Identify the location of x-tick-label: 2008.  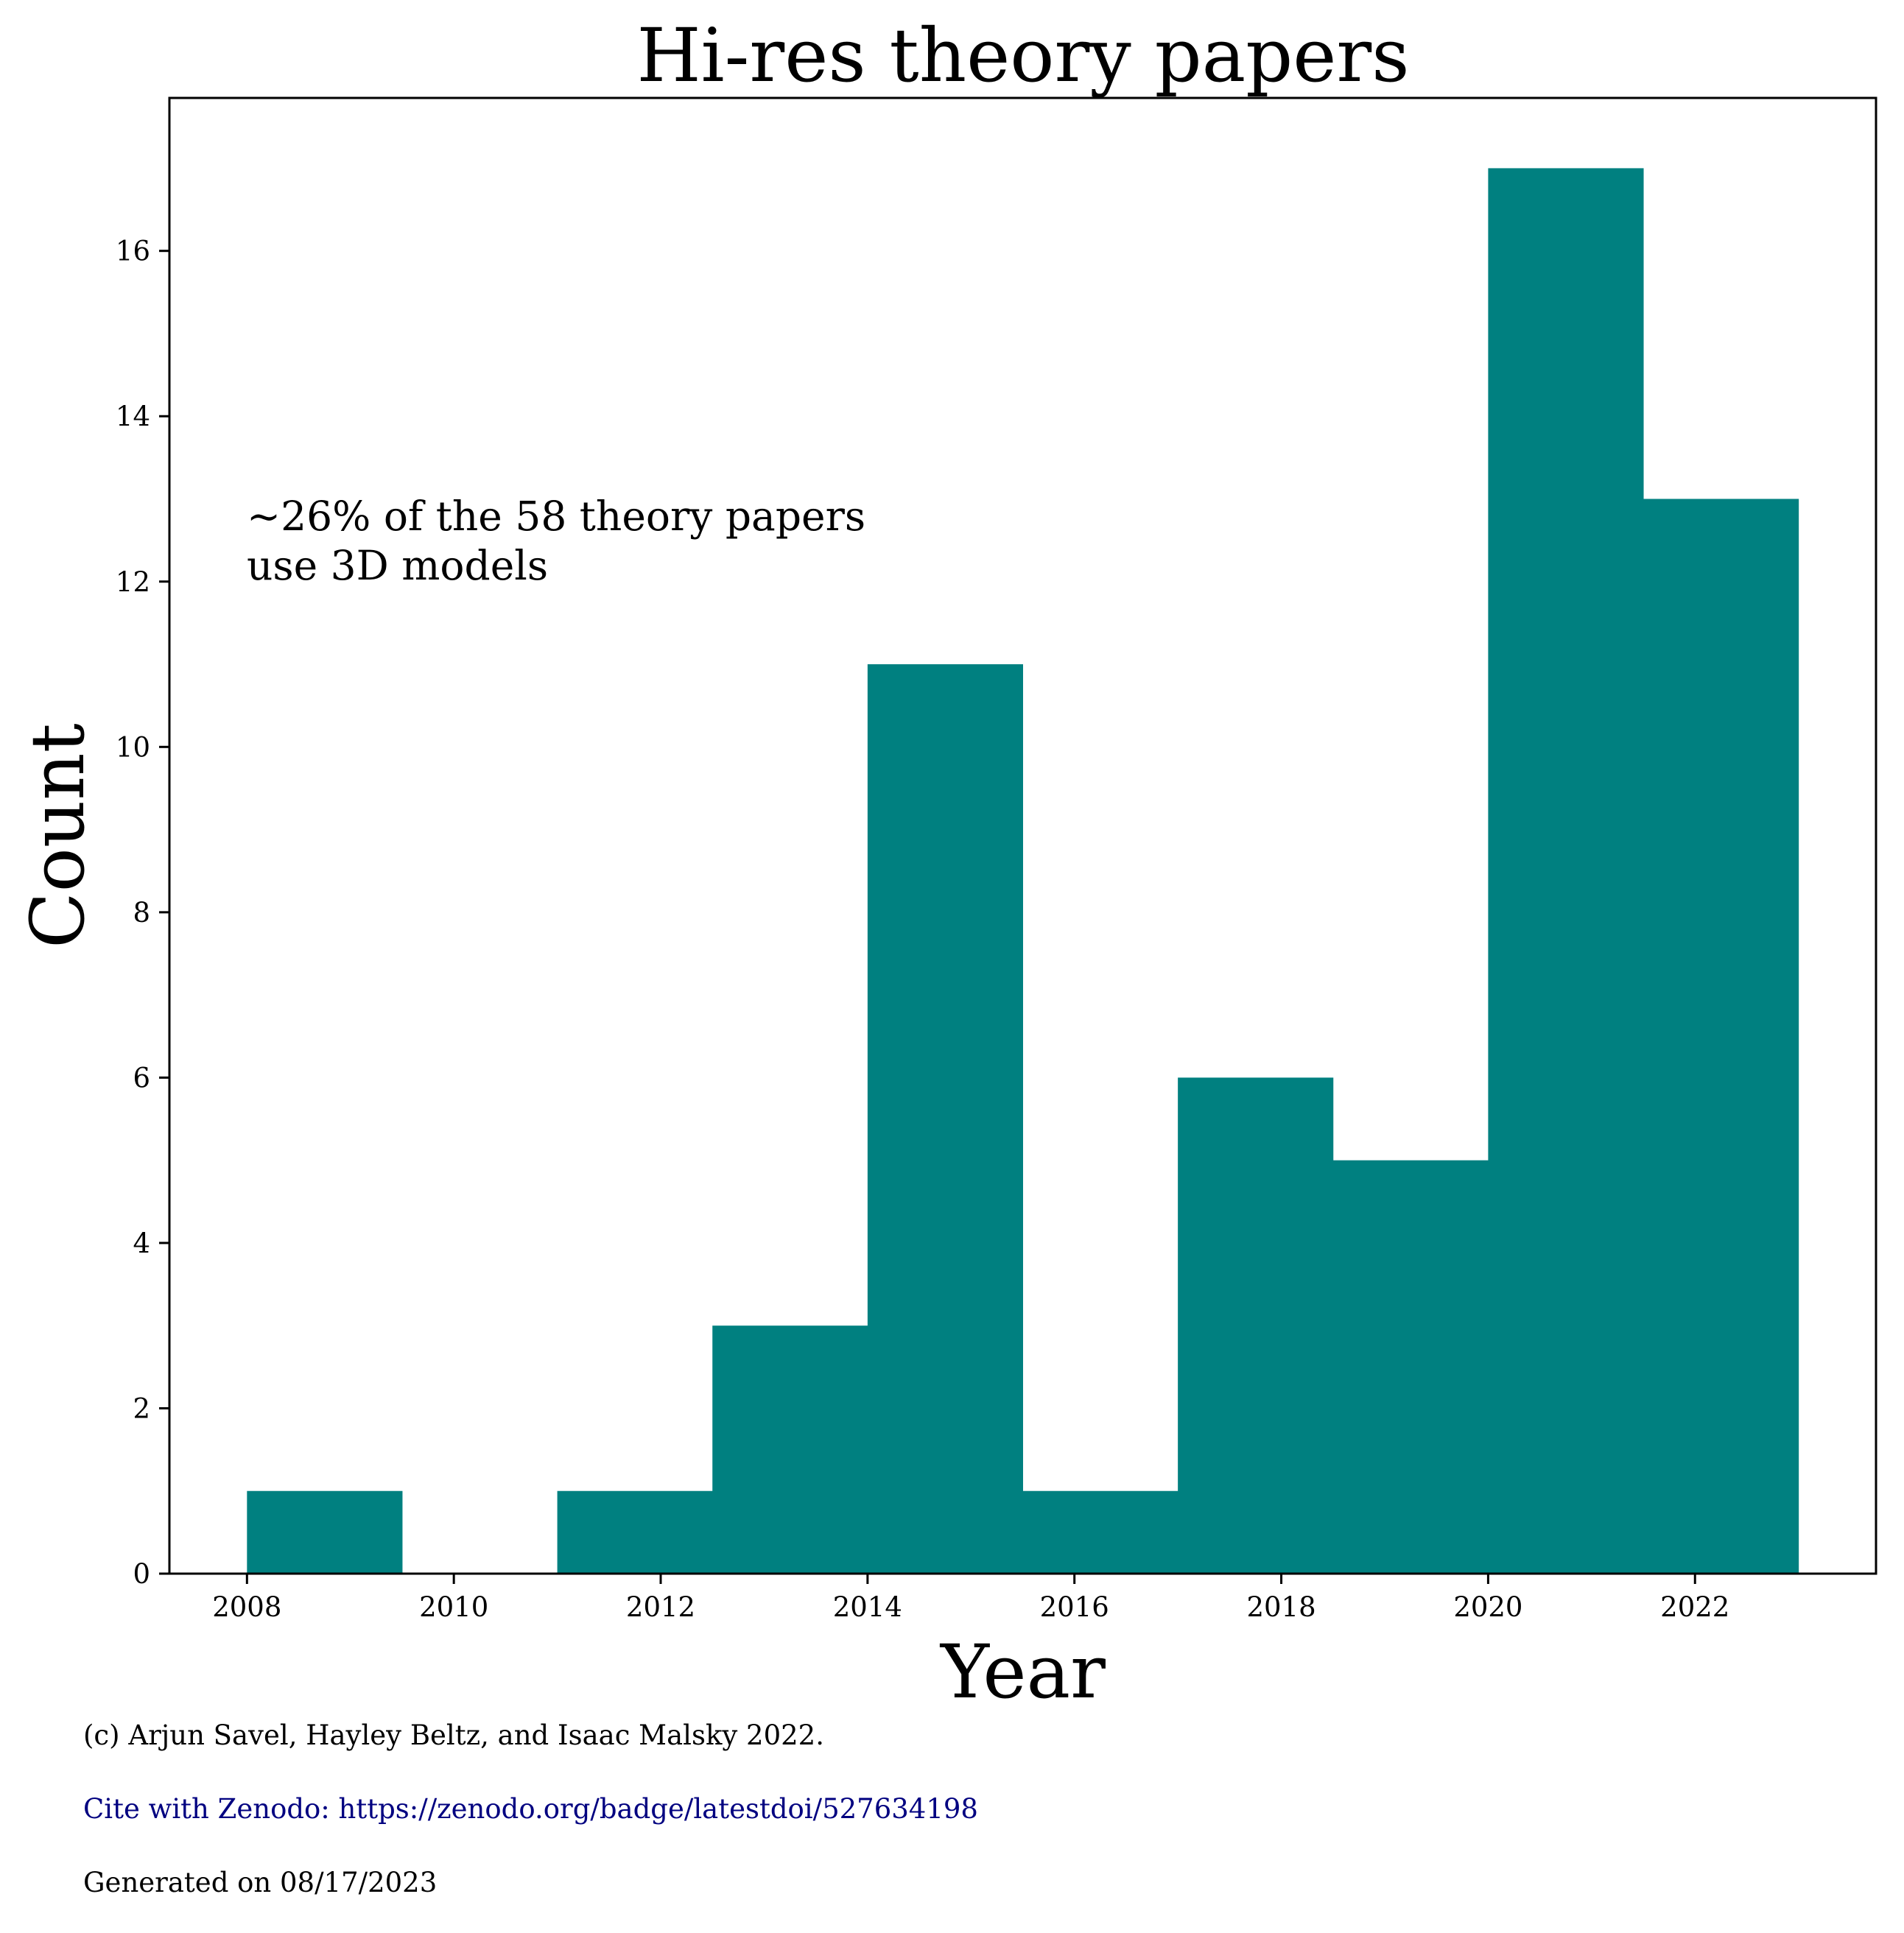
(247, 1607).